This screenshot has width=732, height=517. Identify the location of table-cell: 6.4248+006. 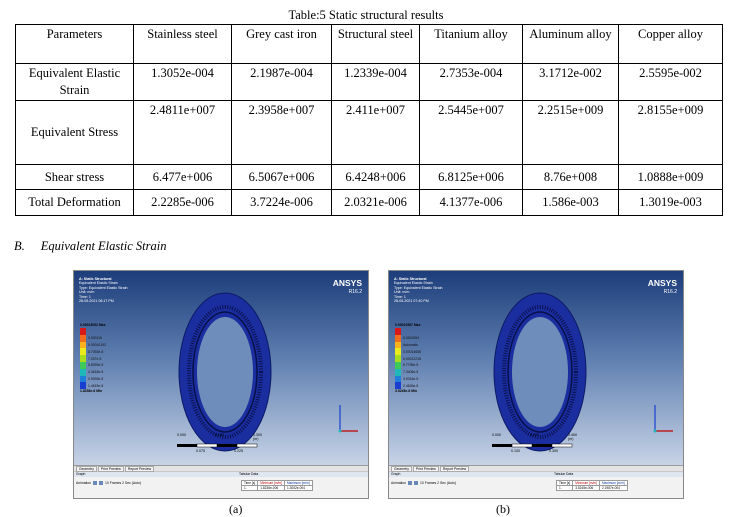
(375, 177).